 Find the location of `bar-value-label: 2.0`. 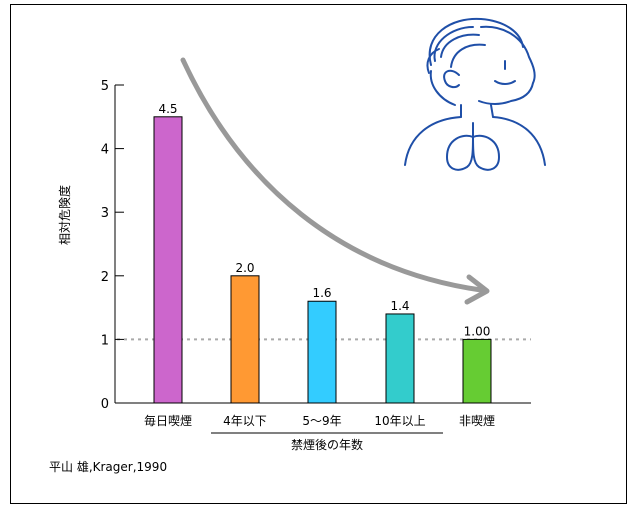

bar-value-label: 2.0 is located at coordinates (244, 268).